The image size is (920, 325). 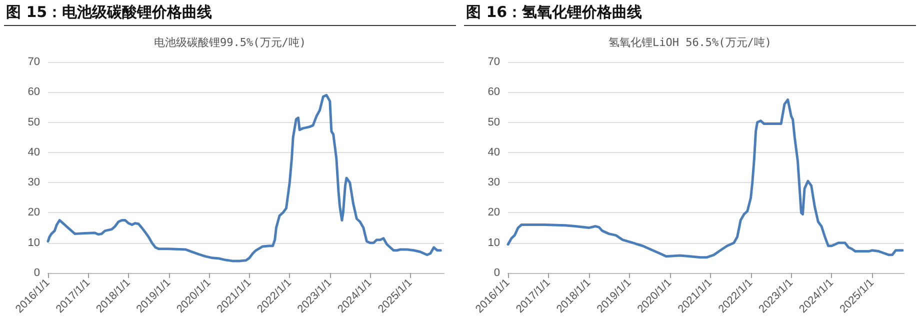 I want to click on chart-title: 图 16：氢氧化锂价格曲线, so click(x=690, y=13).